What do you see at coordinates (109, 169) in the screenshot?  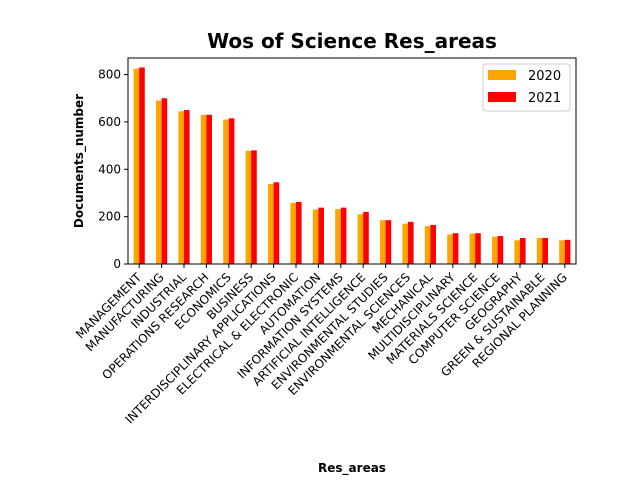 I see `y-tick-label: 400` at bounding box center [109, 169].